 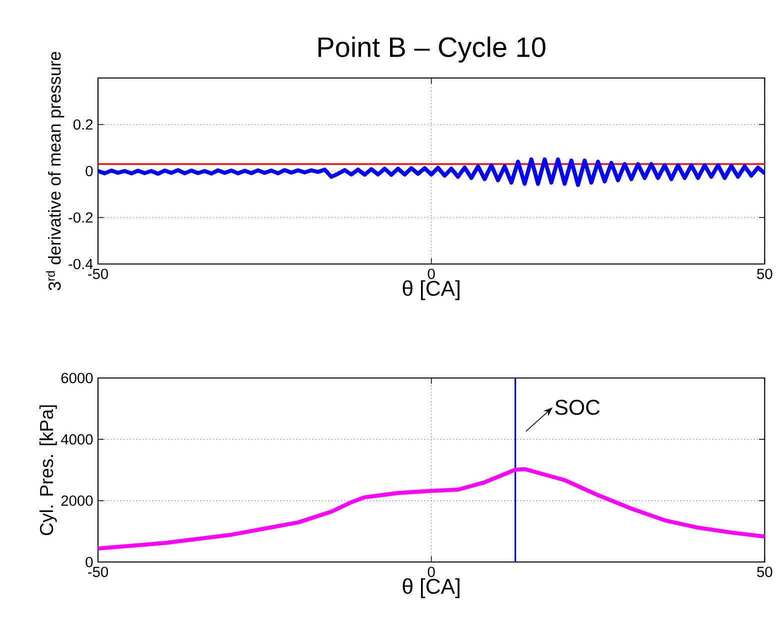 I want to click on y-tick-label: 2000, so click(x=77, y=500).